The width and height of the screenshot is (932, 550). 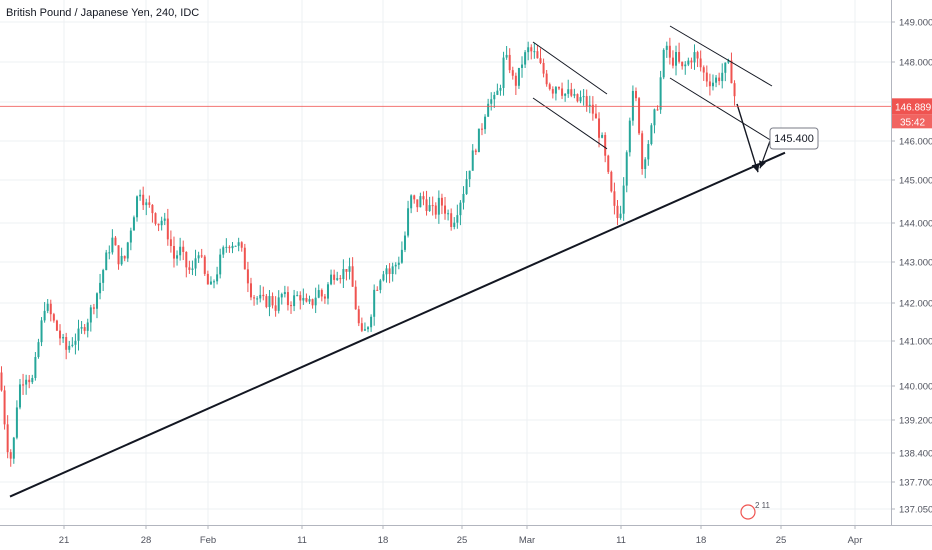 What do you see at coordinates (915, 263) in the screenshot?
I see `price-tick-label: 143.000` at bounding box center [915, 263].